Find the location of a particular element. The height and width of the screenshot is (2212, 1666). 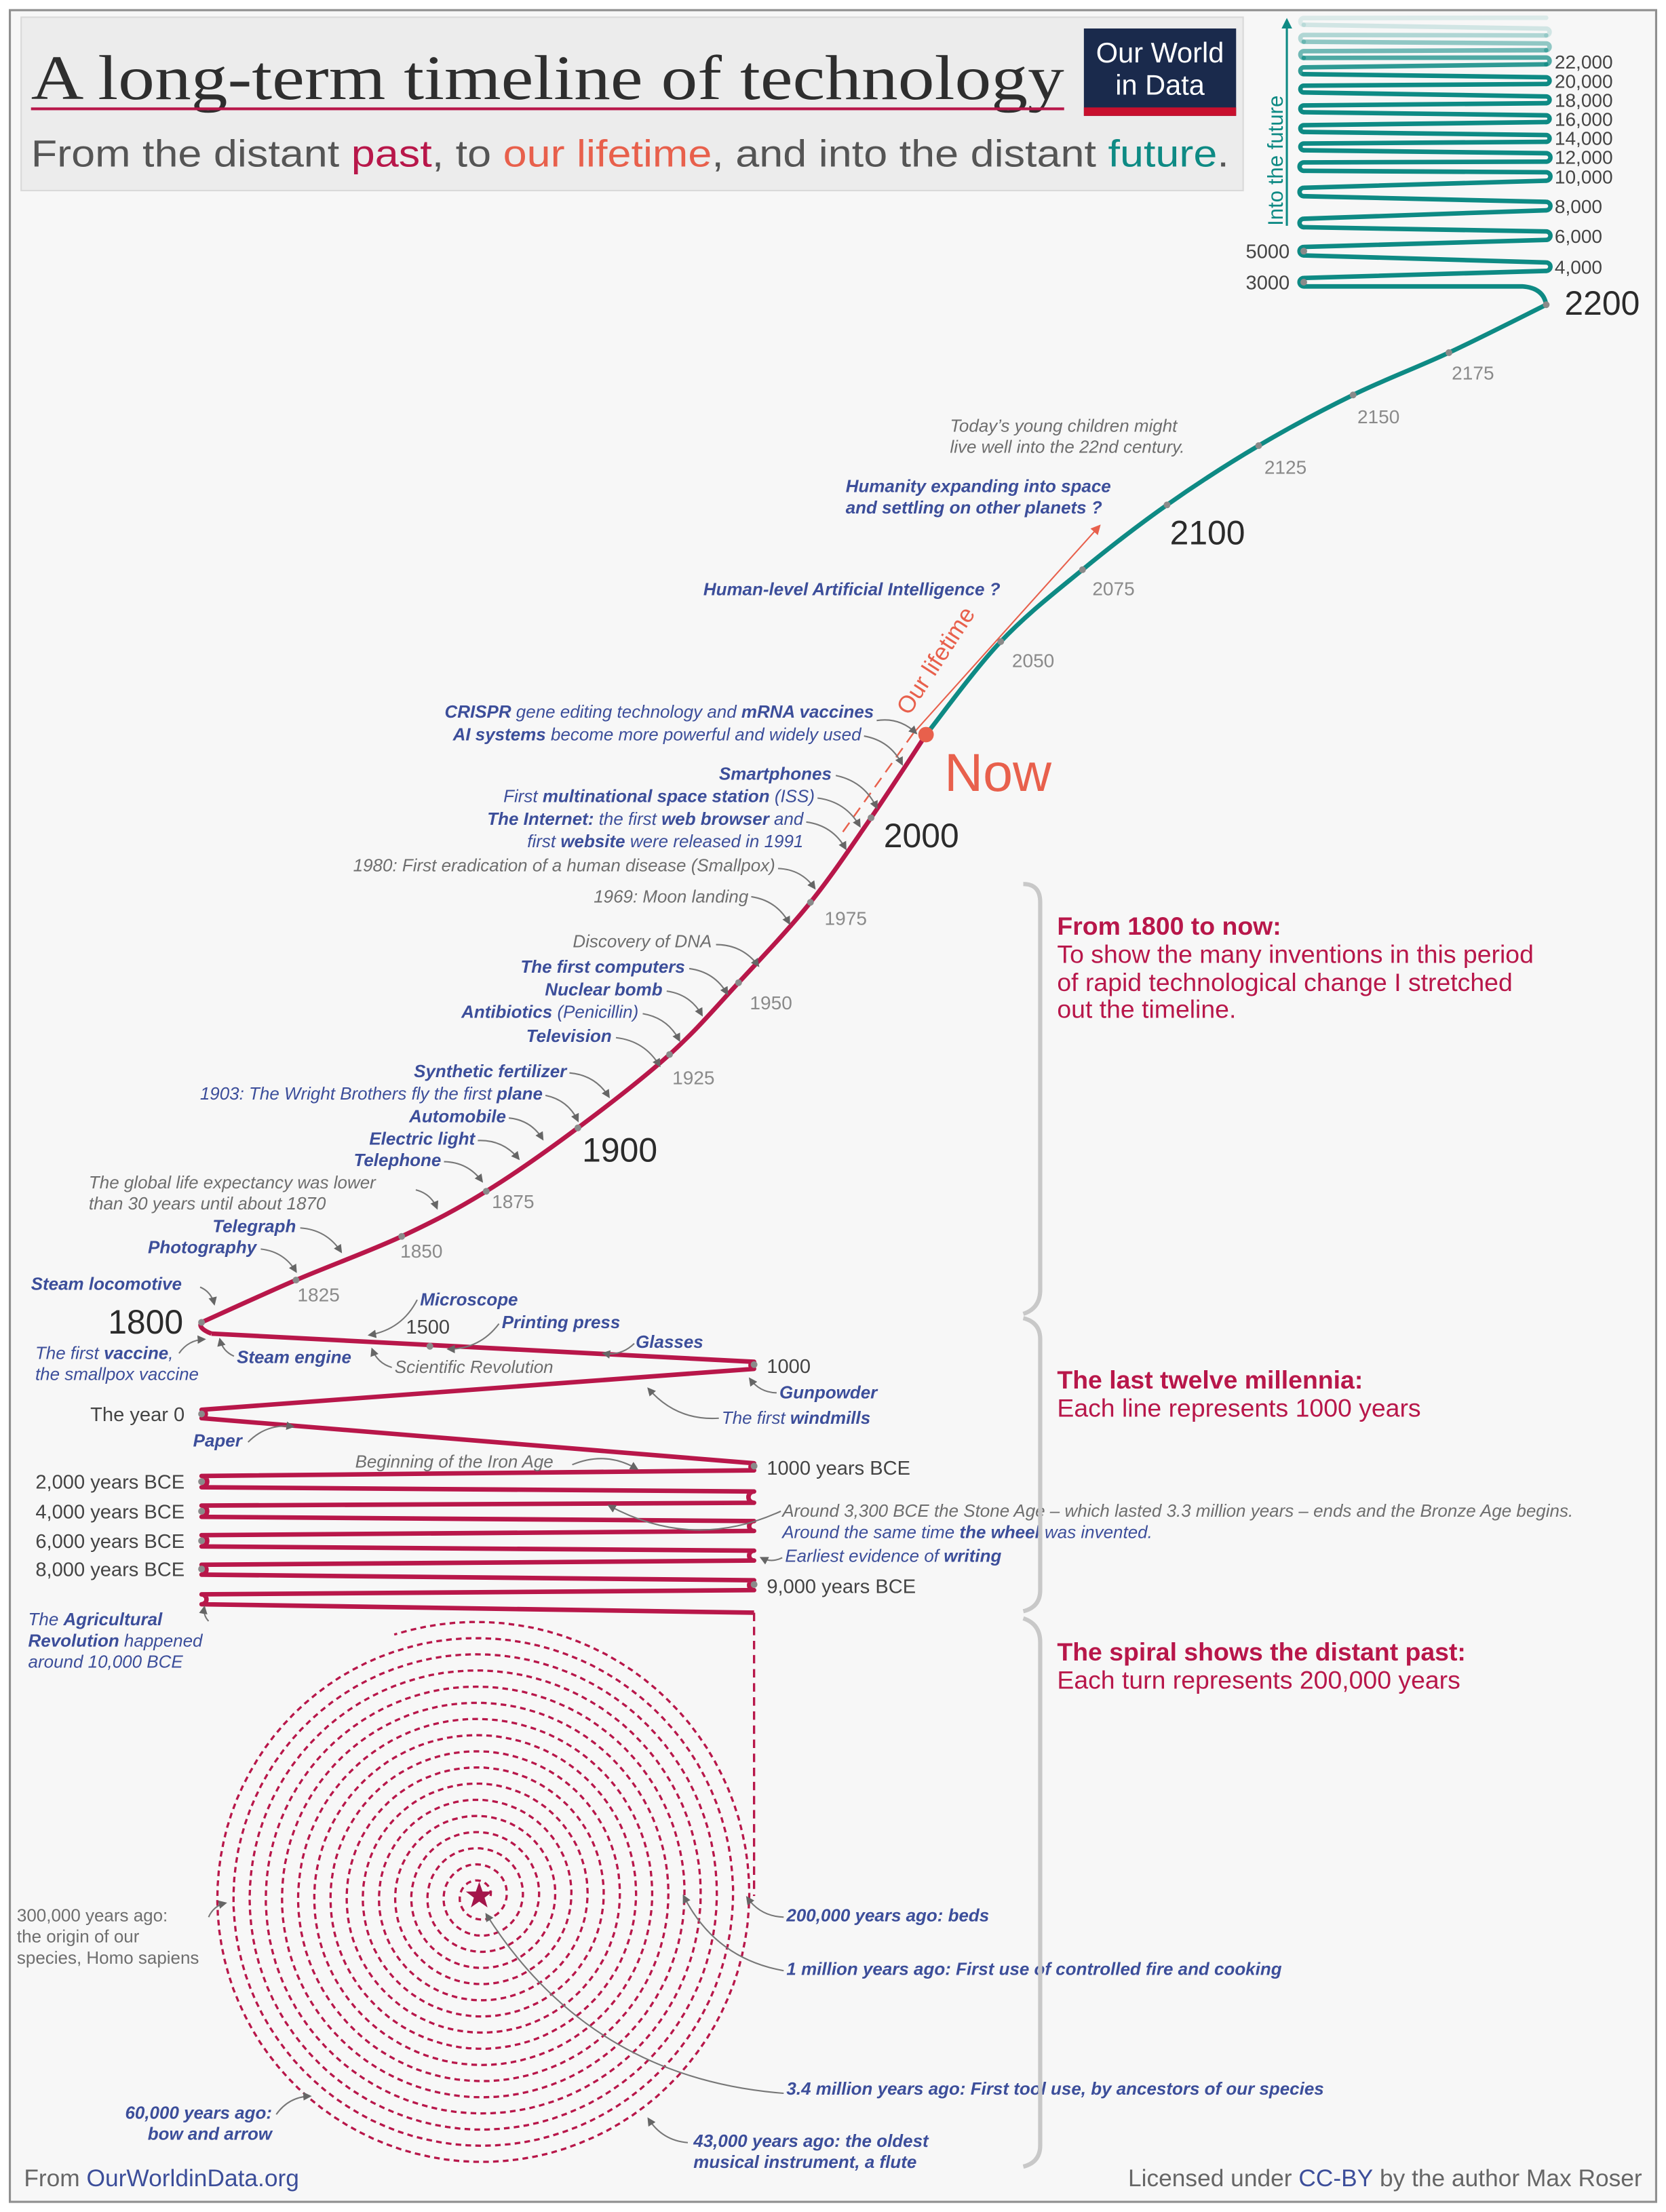

event-microscope: Microscope is located at coordinates (469, 1299).